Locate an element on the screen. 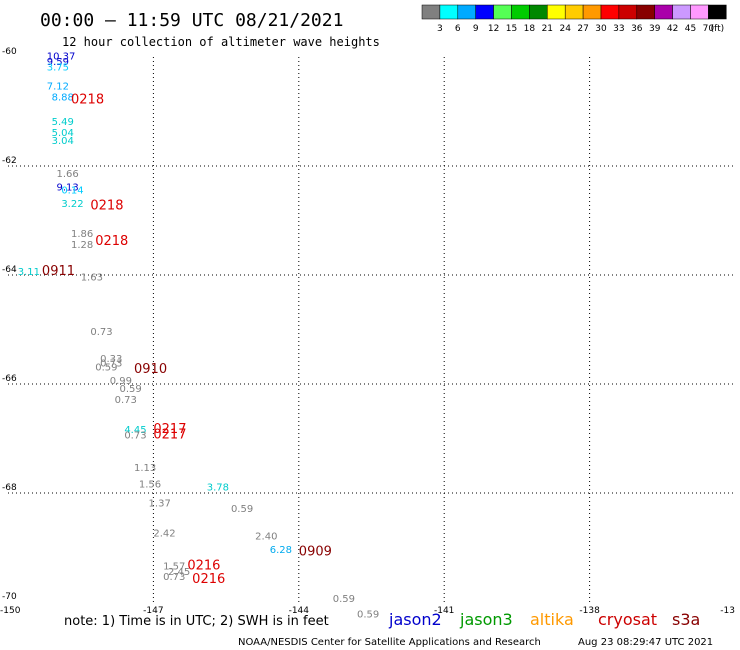 The width and height of the screenshot is (740, 650). wave-height-label: 1.63 is located at coordinates (92, 277).